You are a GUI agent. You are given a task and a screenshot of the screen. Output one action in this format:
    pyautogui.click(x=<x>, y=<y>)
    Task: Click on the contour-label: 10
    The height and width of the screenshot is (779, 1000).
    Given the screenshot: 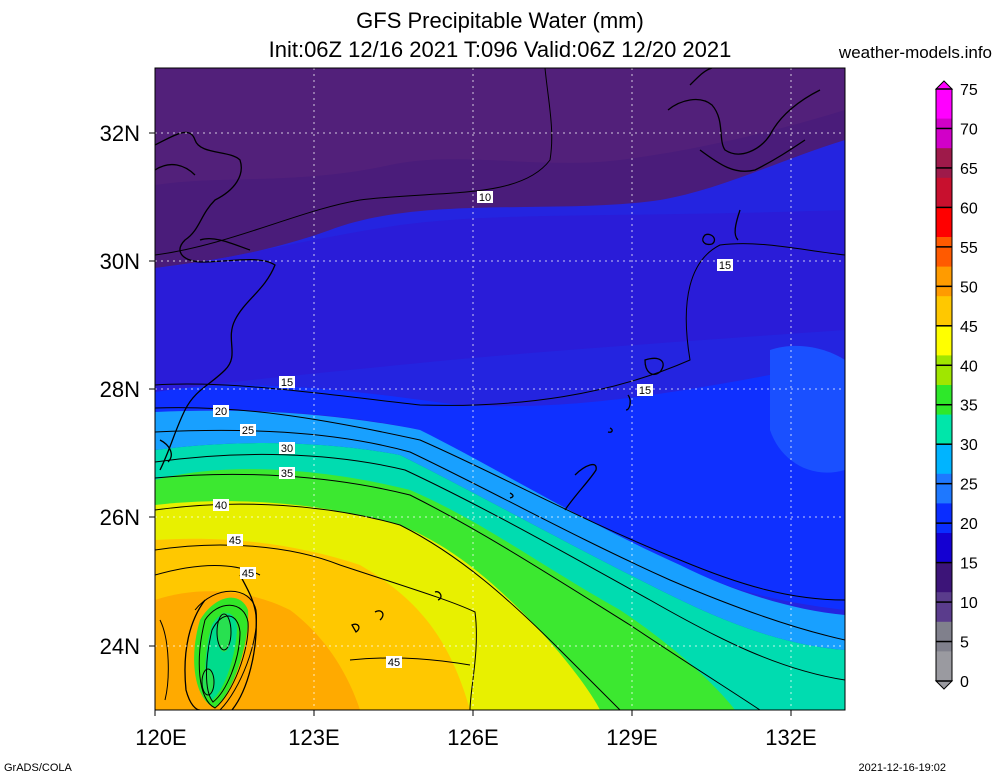 What is the action you would take?
    pyautogui.click(x=485, y=197)
    